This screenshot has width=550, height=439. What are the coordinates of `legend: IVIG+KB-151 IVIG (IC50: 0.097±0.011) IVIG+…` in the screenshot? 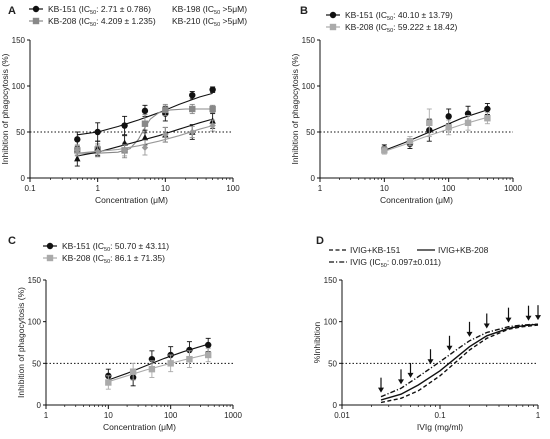 It's located at (409, 257).